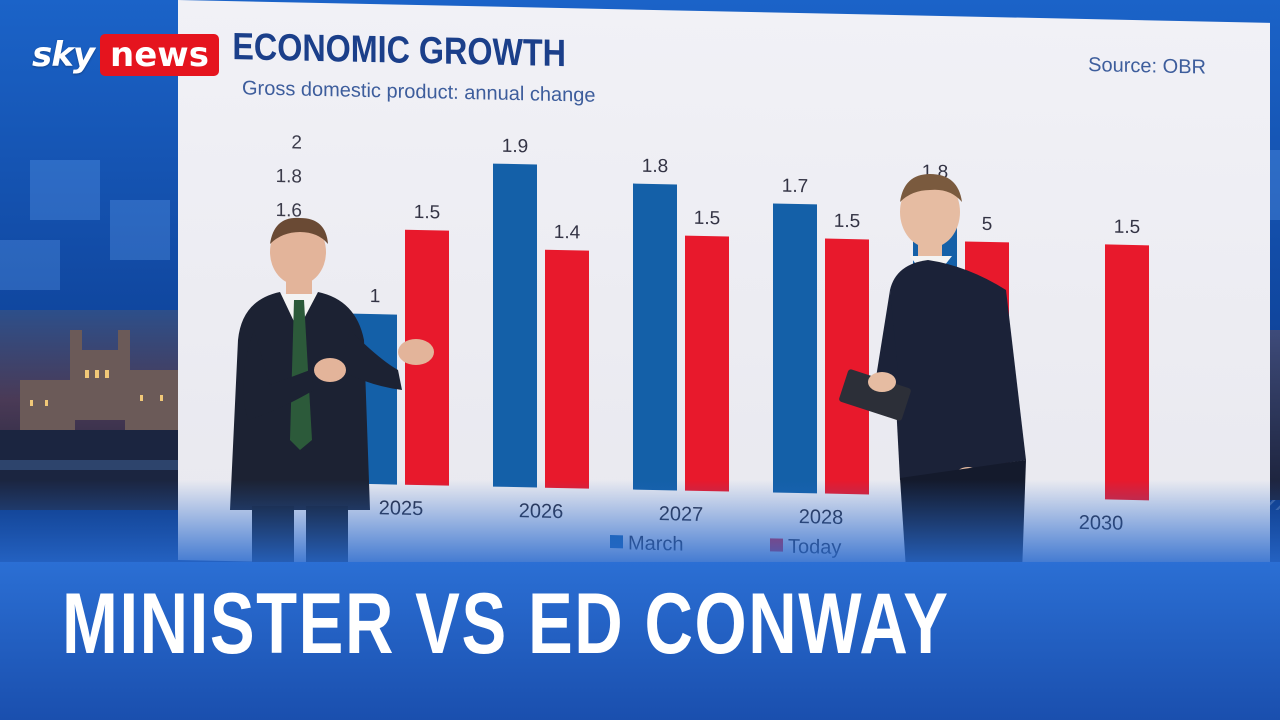 This screenshot has height=720, width=1280. I want to click on westminster-image, so click(100, 410).